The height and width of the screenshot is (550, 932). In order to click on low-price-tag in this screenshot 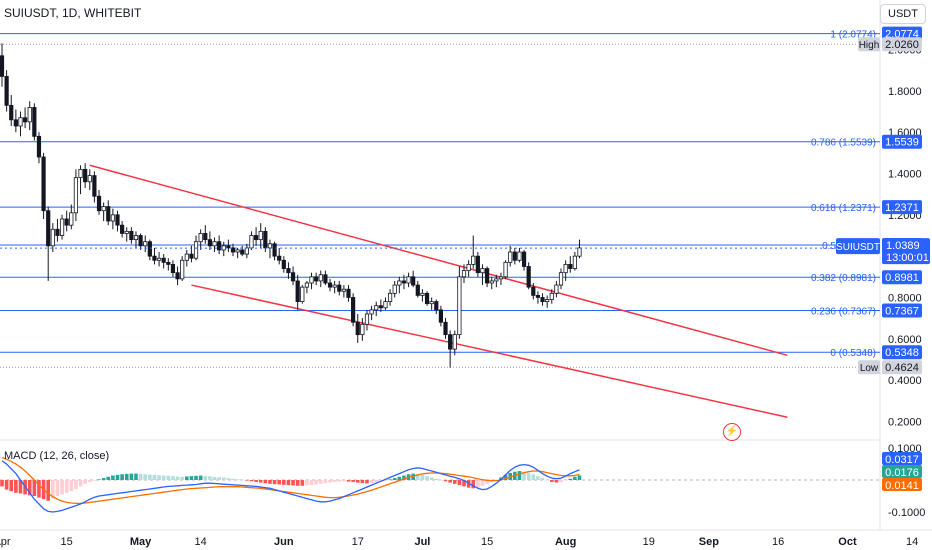, I will do `click(902, 367)`.